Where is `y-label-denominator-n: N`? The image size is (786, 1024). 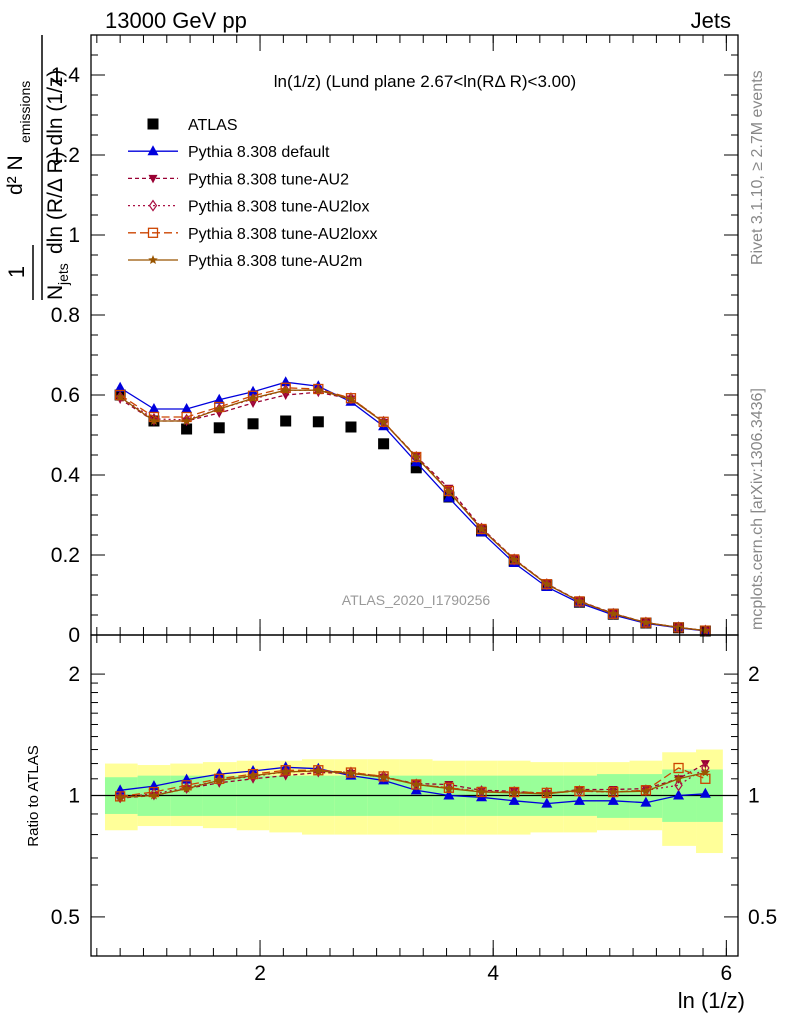
y-label-denominator-n: N is located at coordinates (55, 292).